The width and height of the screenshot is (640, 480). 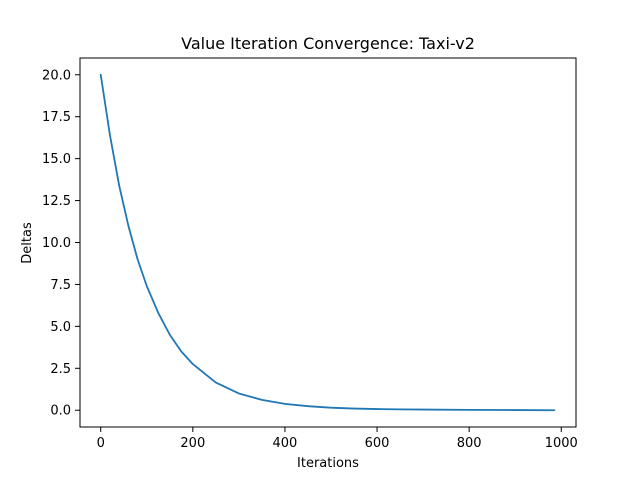 I want to click on y-tick-label: 10.0, so click(x=56, y=243).